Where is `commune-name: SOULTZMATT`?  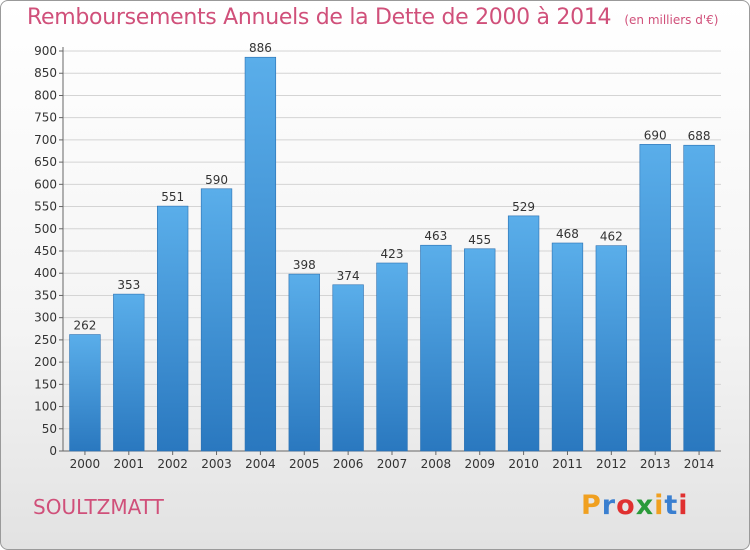 commune-name: SOULTZMATT is located at coordinates (98, 507).